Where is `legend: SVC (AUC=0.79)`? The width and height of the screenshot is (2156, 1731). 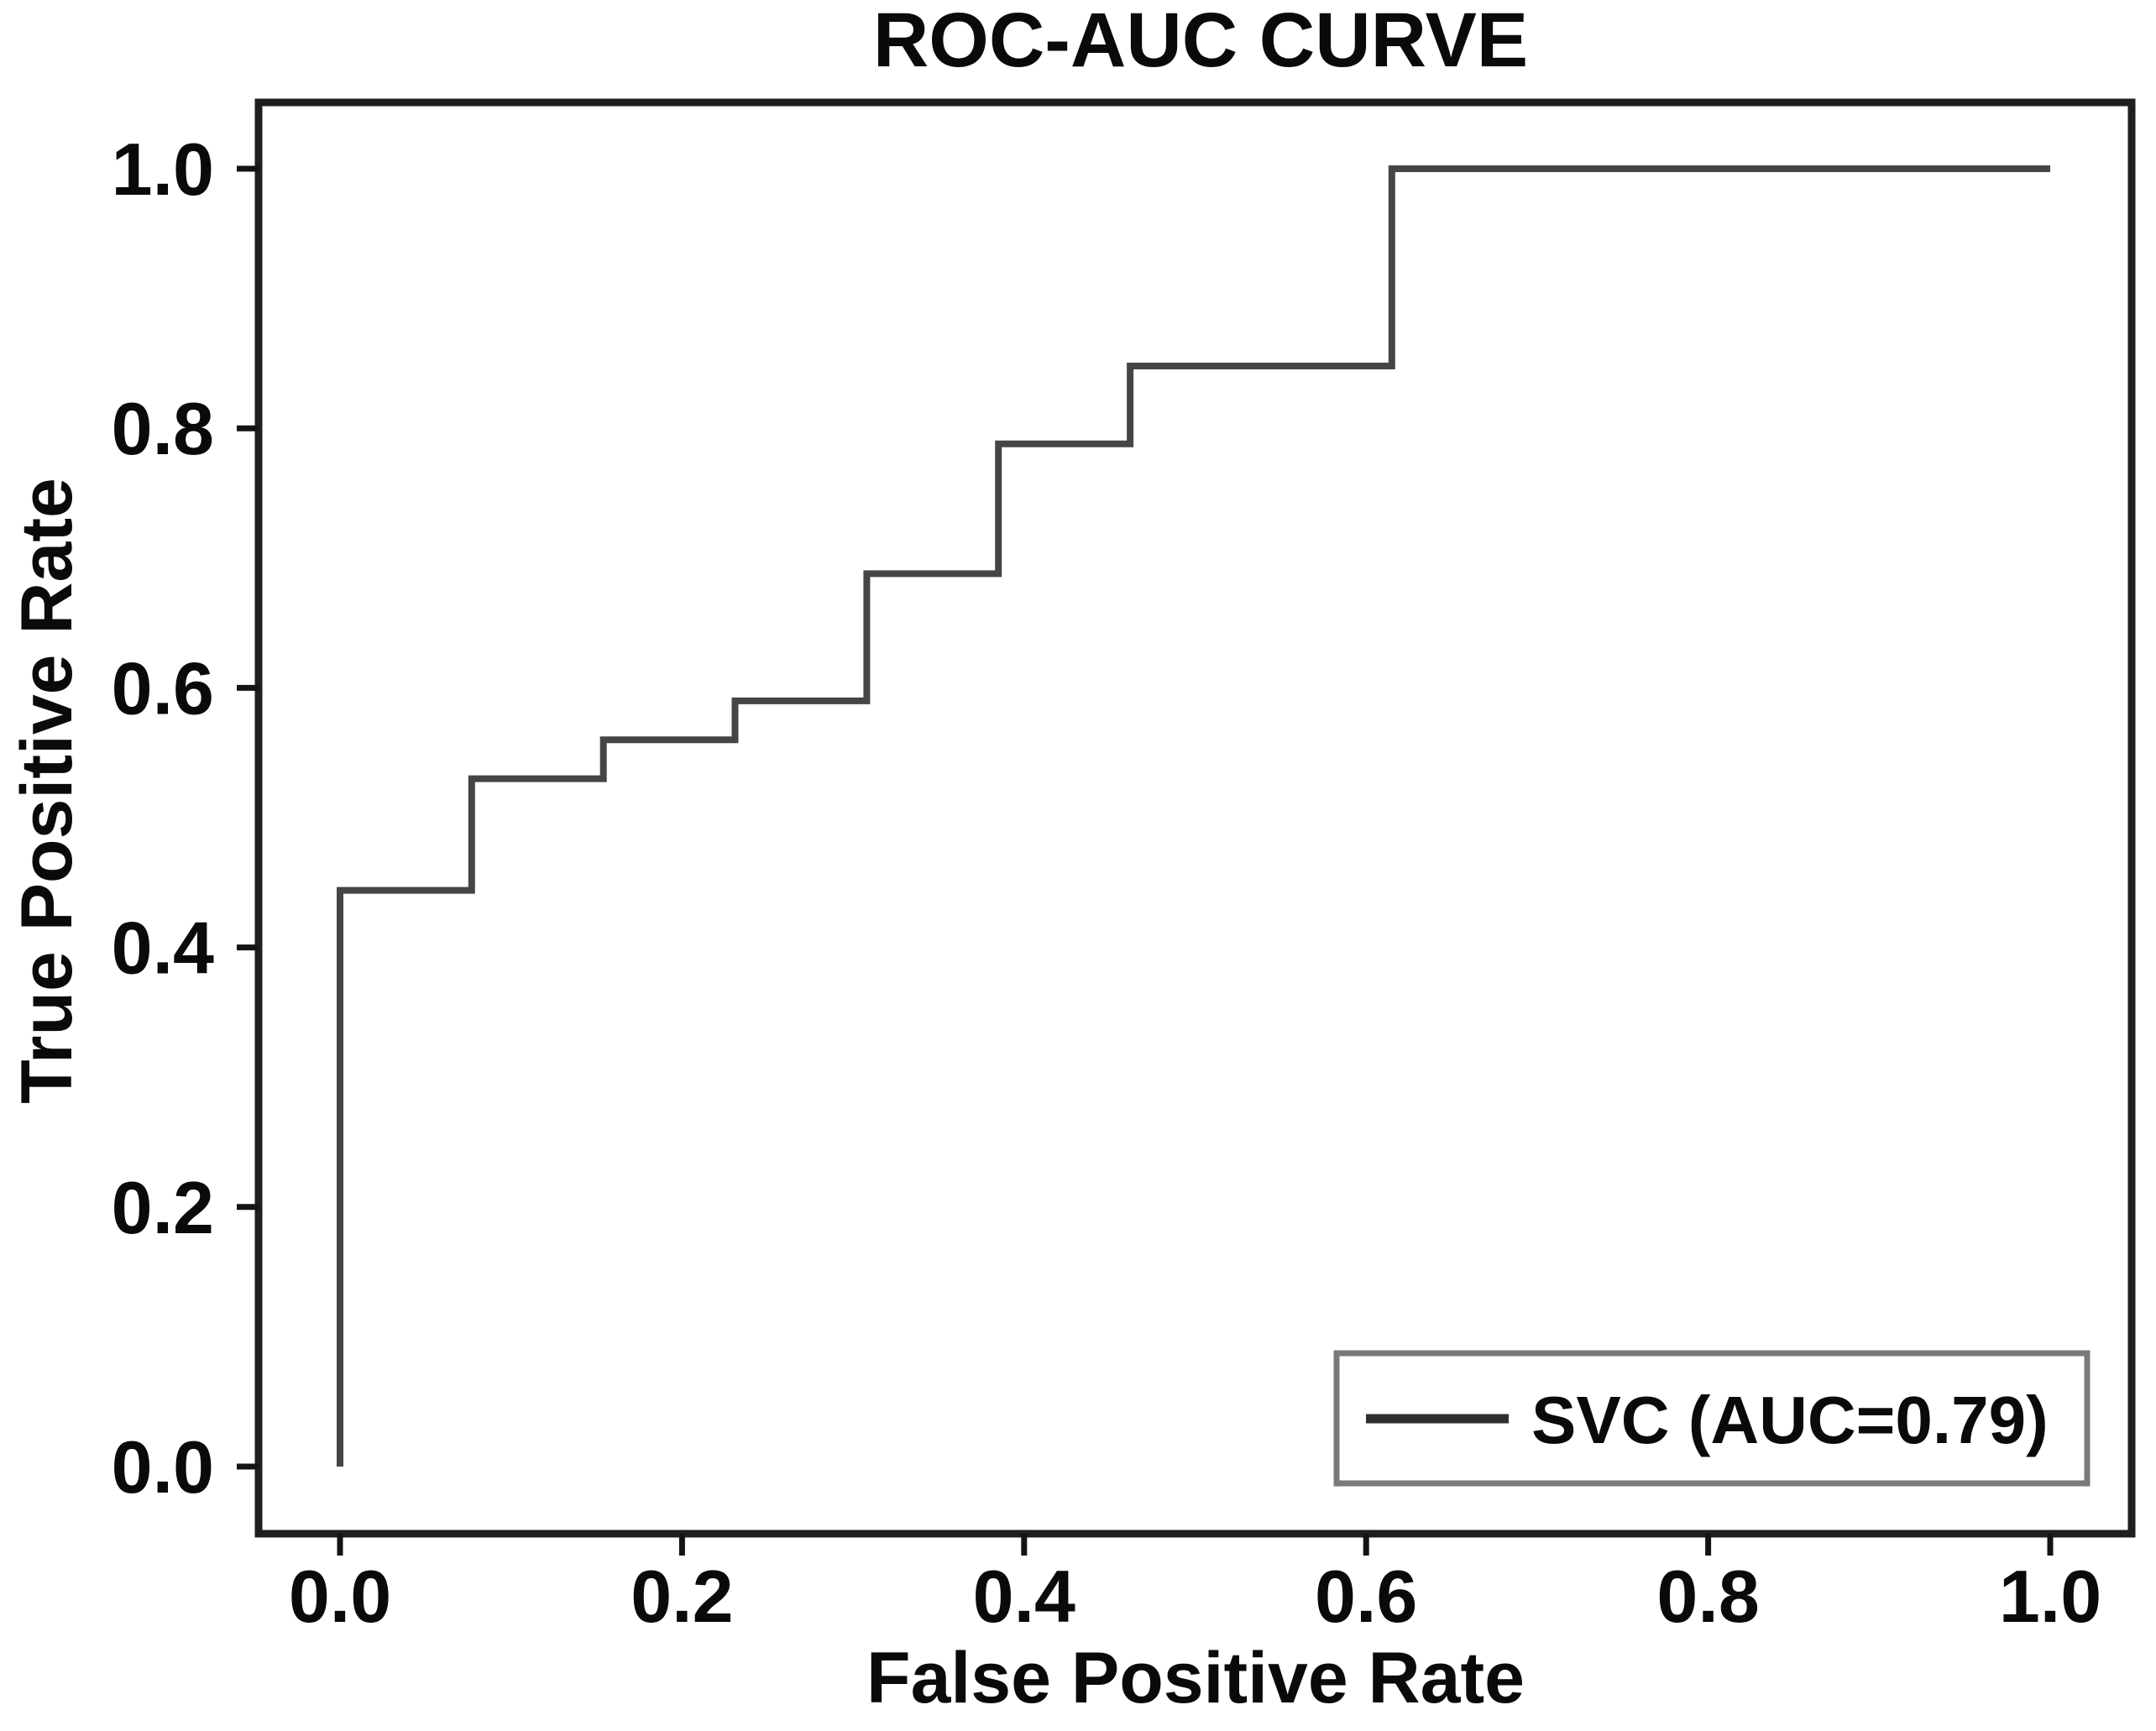 legend: SVC (AUC=0.79) is located at coordinates (1712, 1418).